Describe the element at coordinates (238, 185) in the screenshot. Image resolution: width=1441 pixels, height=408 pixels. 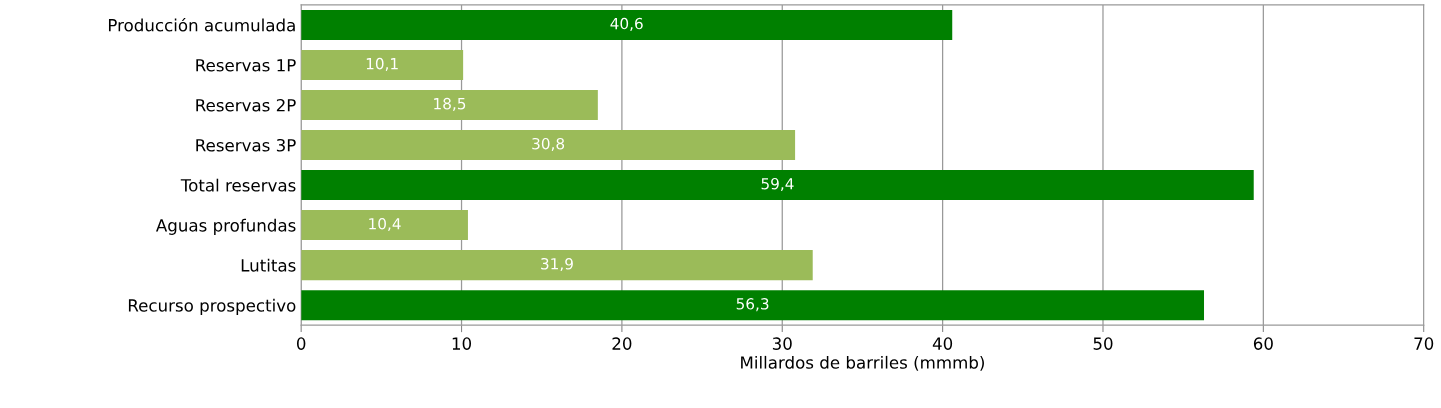
I see `y-tick-label: Total reservas` at that location.